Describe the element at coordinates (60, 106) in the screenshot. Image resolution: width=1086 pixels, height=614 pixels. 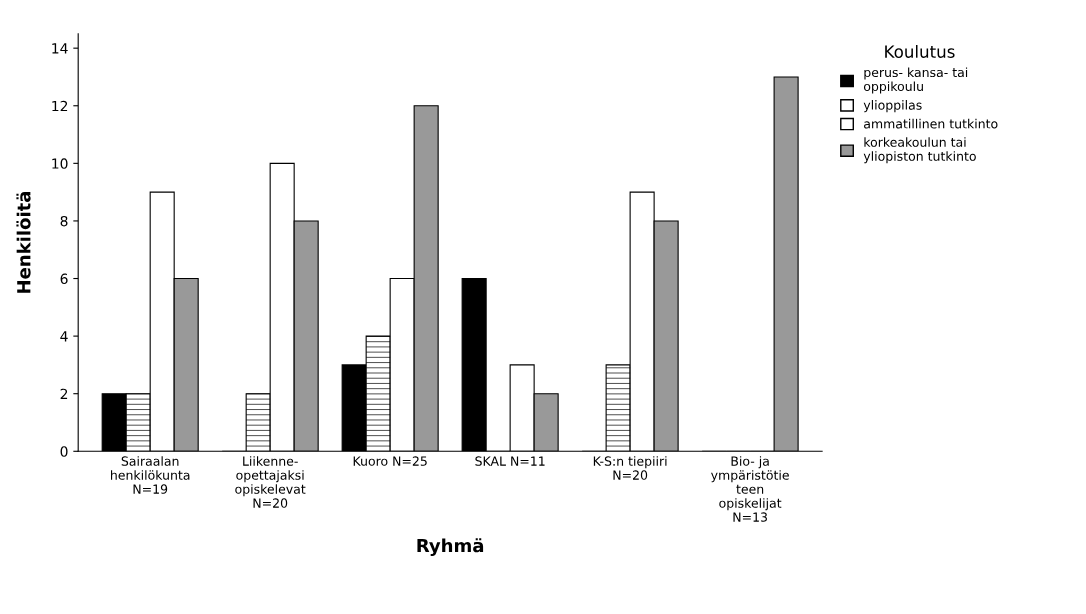
I see `y-tick-label: 12` at that location.